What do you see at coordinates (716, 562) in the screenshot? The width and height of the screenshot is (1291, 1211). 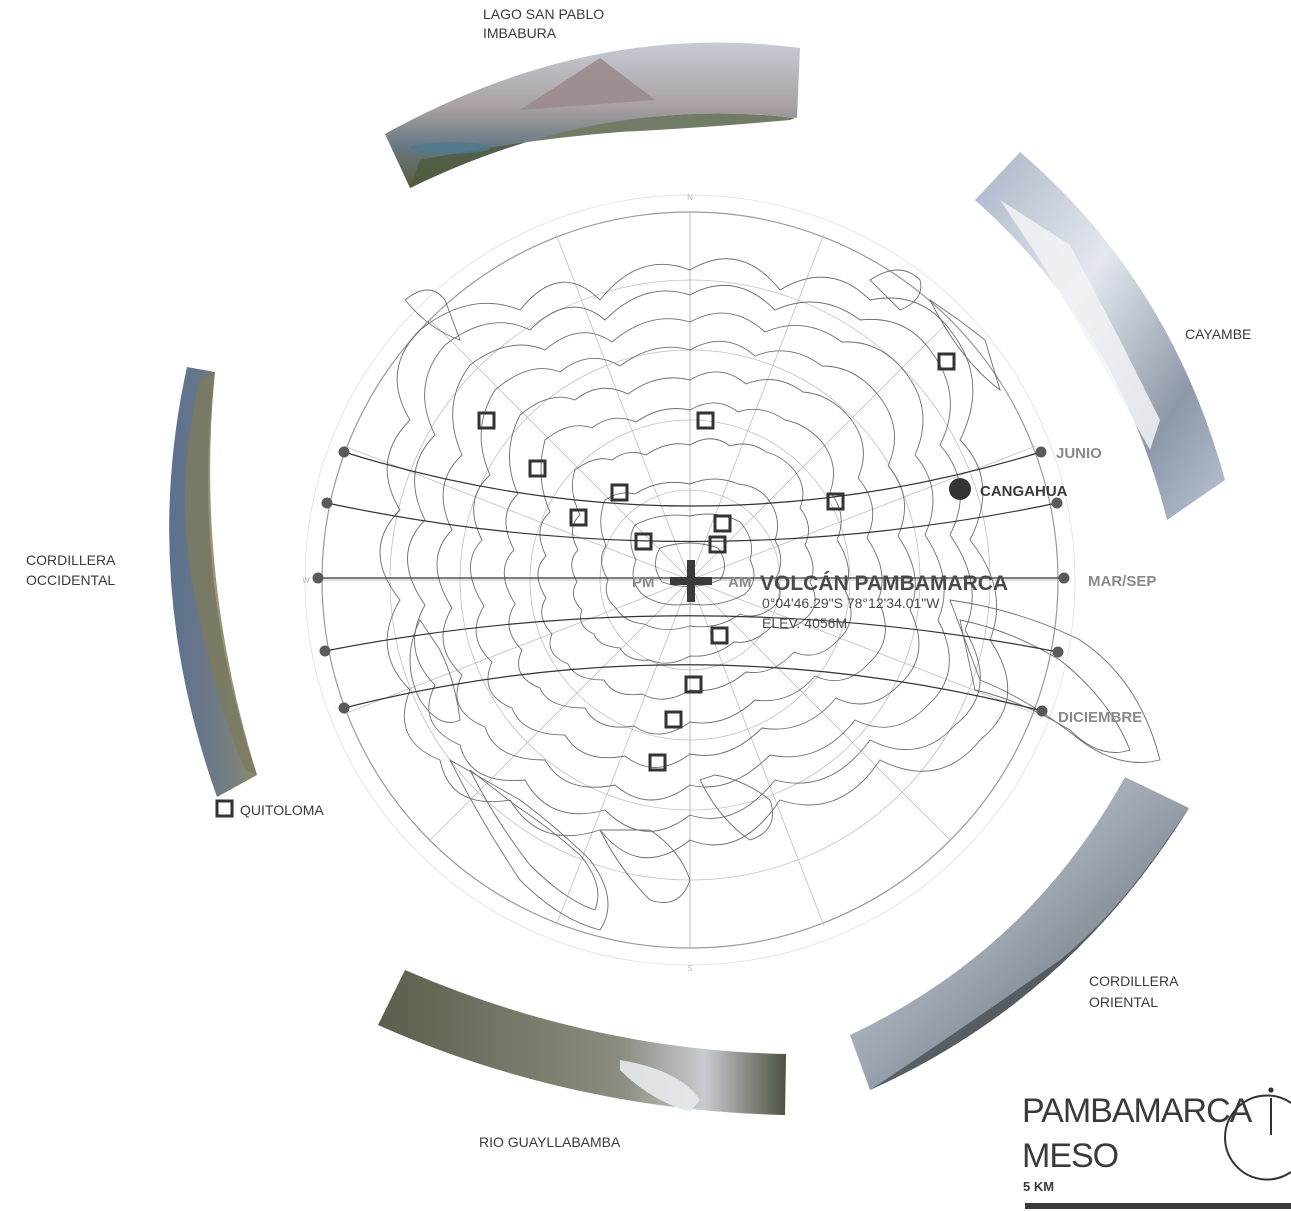 I see `site-markers` at bounding box center [716, 562].